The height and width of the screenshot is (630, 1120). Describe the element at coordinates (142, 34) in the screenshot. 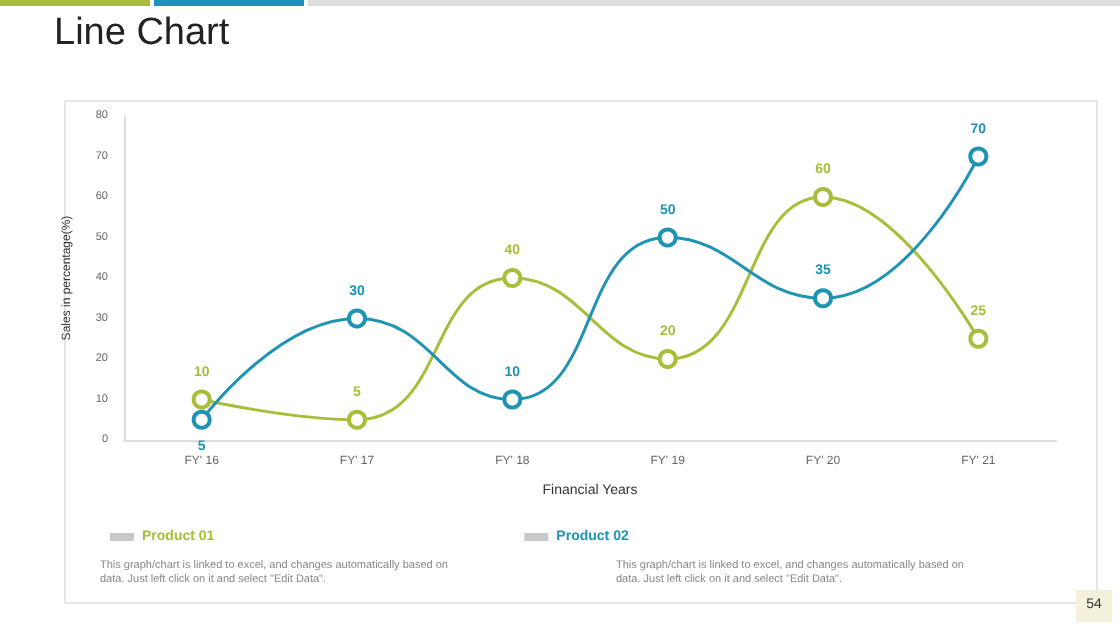

I see `chart-title: Line Chart` at that location.